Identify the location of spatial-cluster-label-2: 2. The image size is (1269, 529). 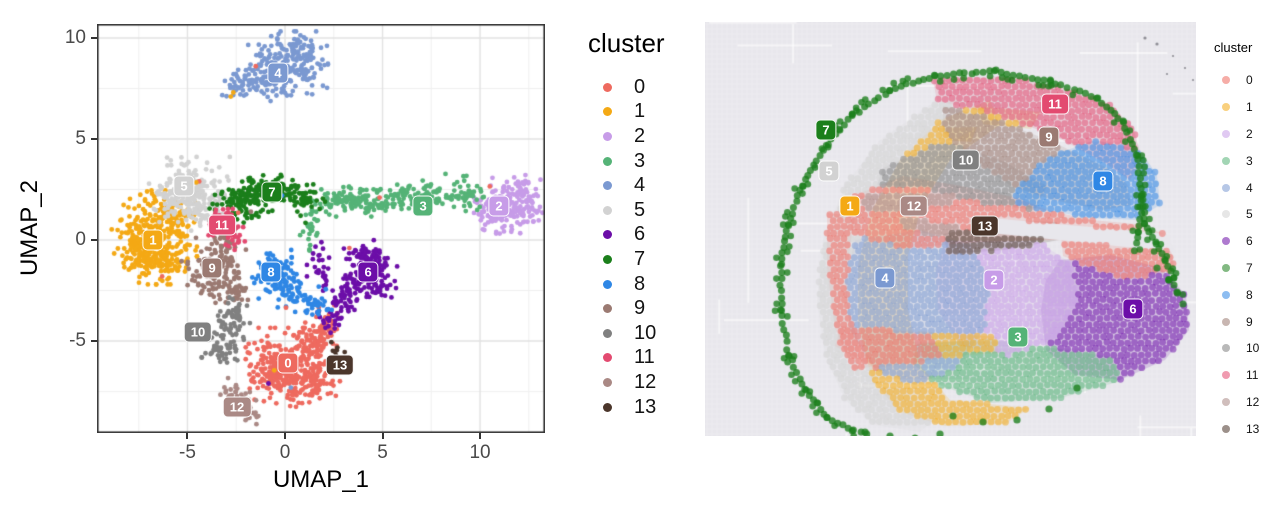
(994, 280).